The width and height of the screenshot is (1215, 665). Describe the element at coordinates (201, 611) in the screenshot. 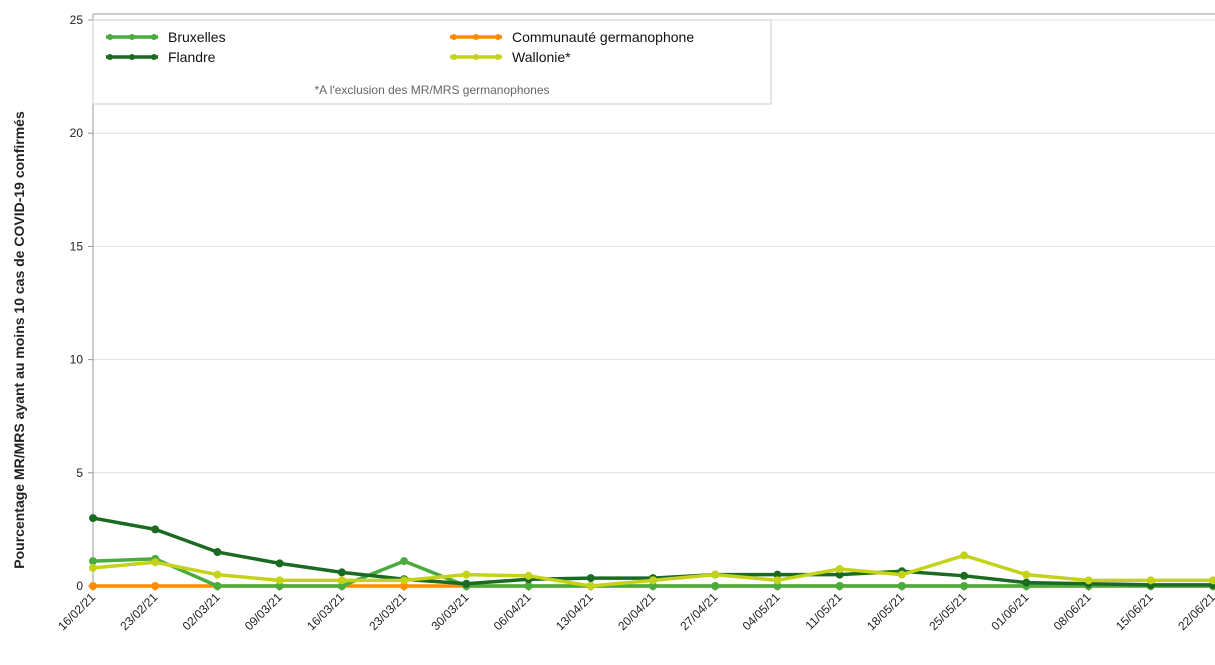

I see `x-tick-label: 02/03/21` at that location.